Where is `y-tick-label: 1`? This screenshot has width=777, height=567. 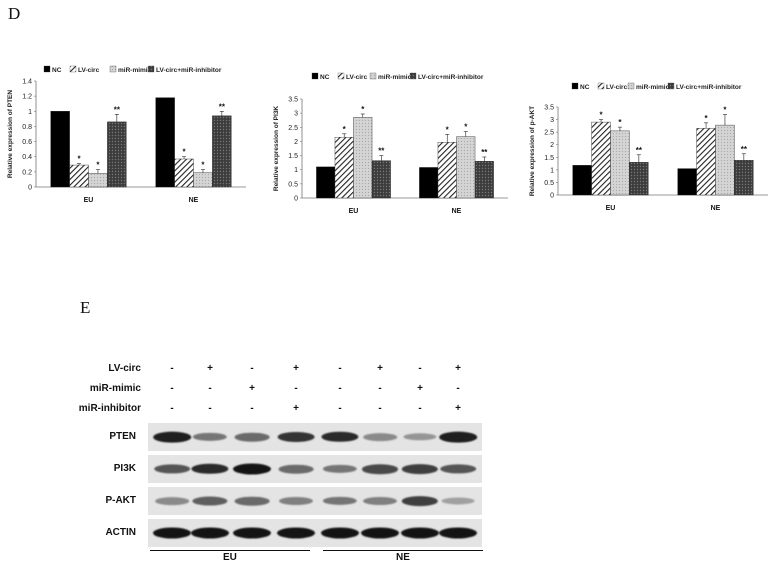 y-tick-label: 1 is located at coordinates (296, 170).